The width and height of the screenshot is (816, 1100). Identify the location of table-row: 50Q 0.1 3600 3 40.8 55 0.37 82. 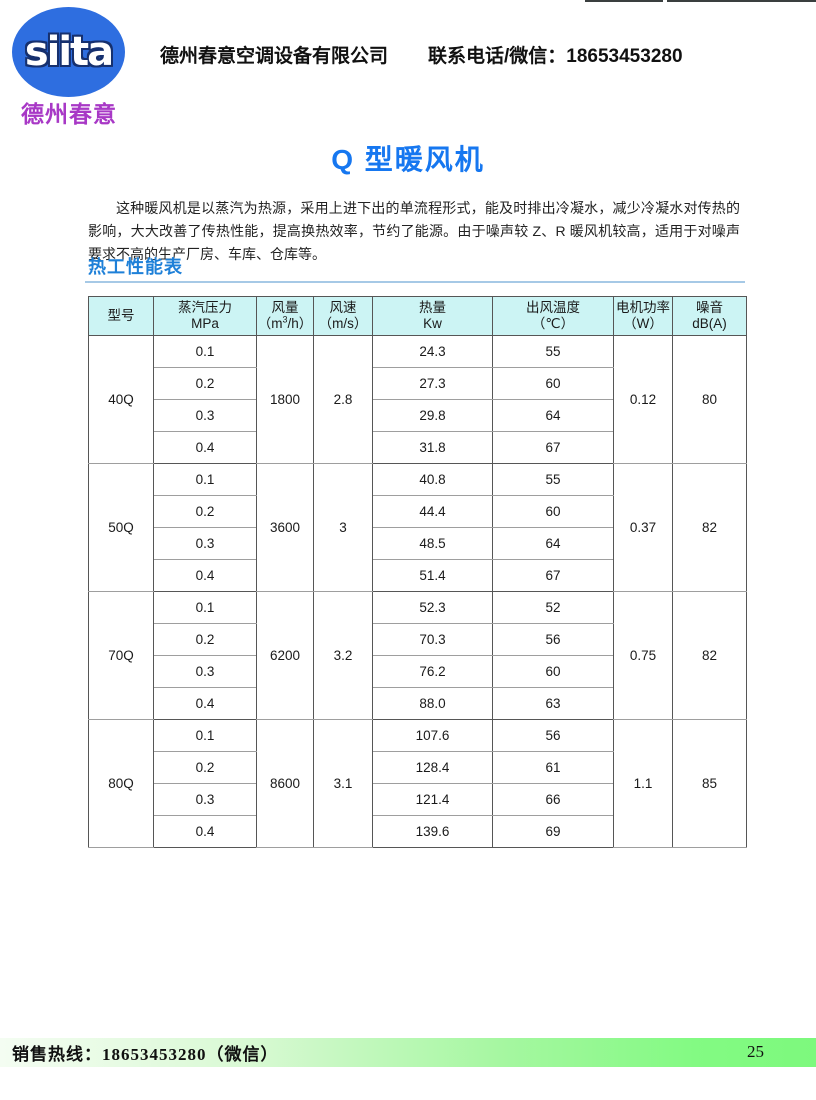
(417, 527).